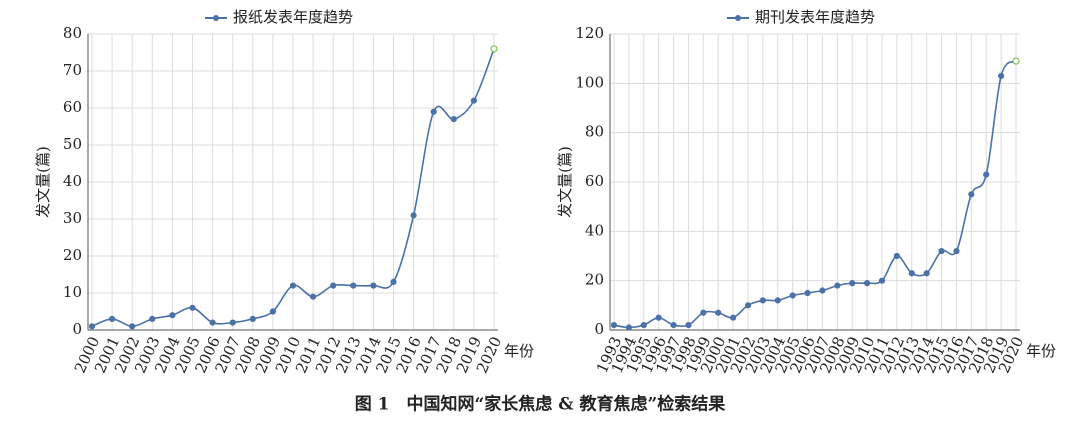 Image resolution: width=1080 pixels, height=424 pixels. Describe the element at coordinates (293, 17) in the screenshot. I see `legend-label: 报纸发表年度趋势` at that location.